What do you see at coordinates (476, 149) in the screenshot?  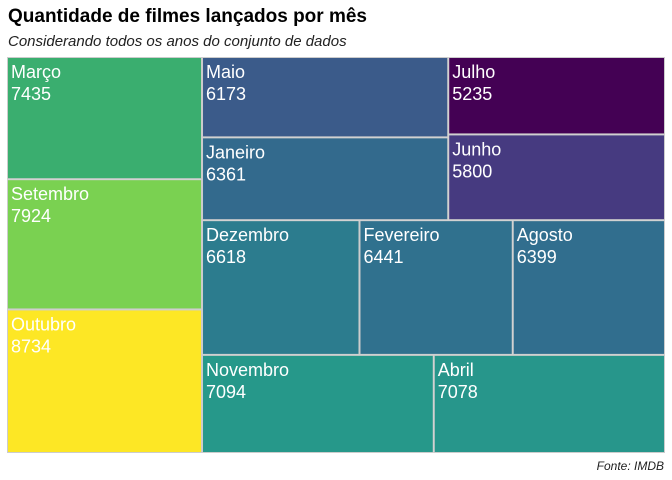 I see `treemap-label: Junho` at bounding box center [476, 149].